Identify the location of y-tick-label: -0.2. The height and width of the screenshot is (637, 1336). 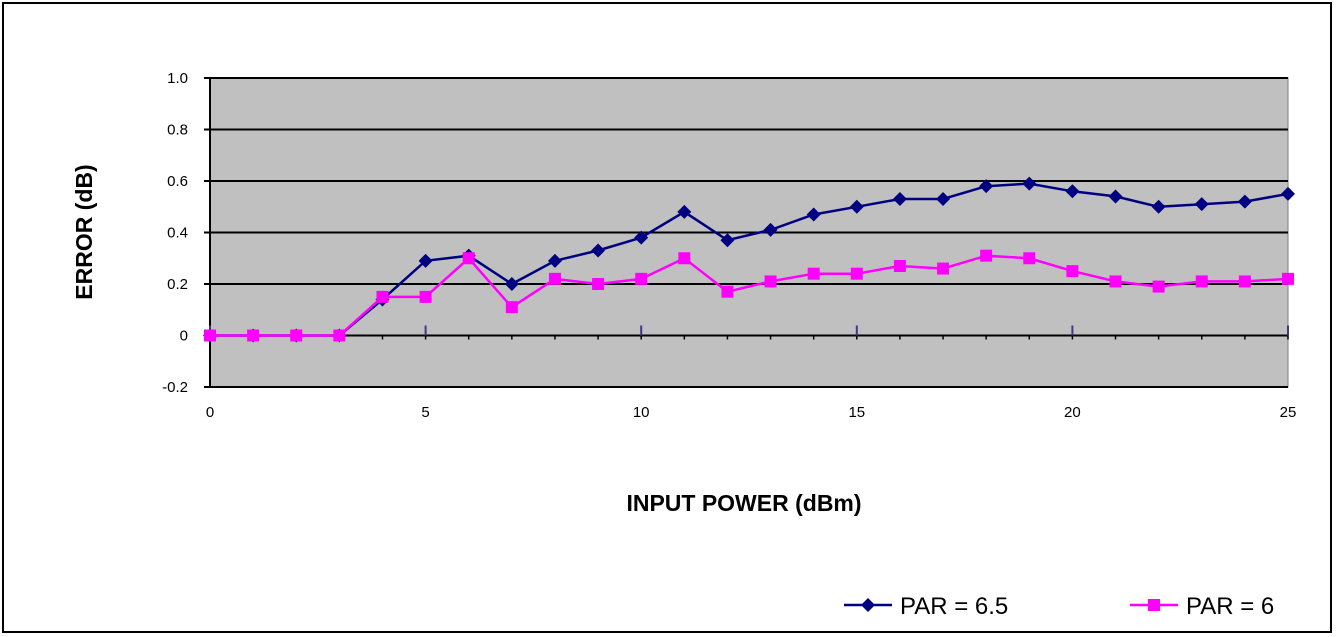
(175, 387).